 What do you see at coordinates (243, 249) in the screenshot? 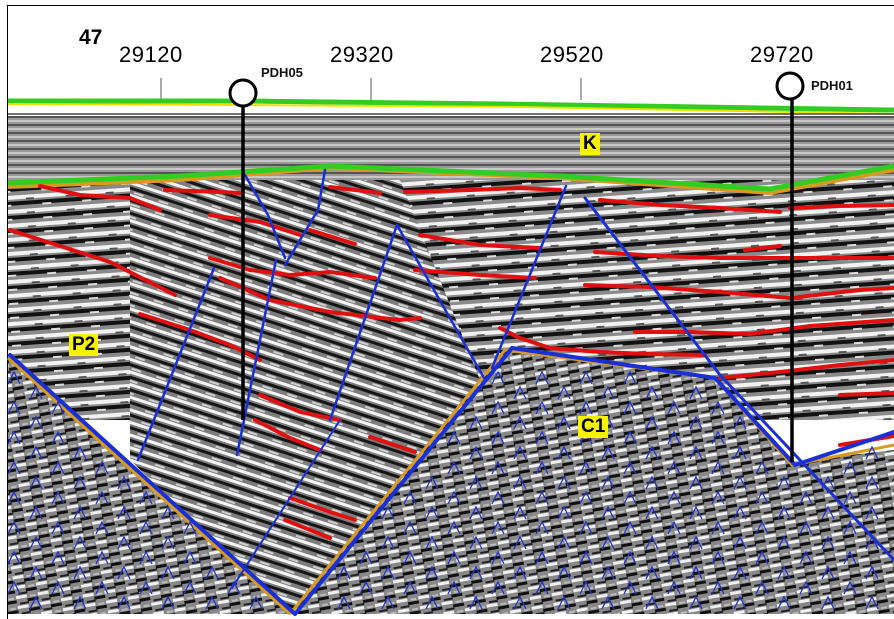
I see `well-pdh05` at bounding box center [243, 249].